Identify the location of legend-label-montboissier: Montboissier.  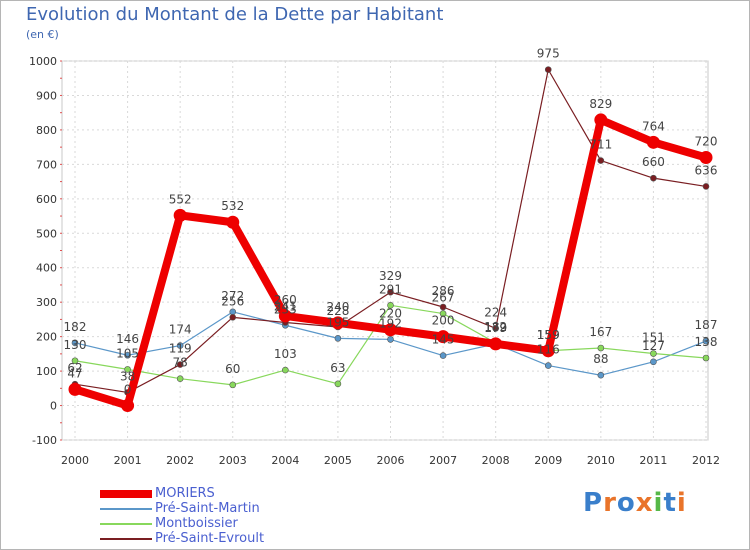
(196, 523).